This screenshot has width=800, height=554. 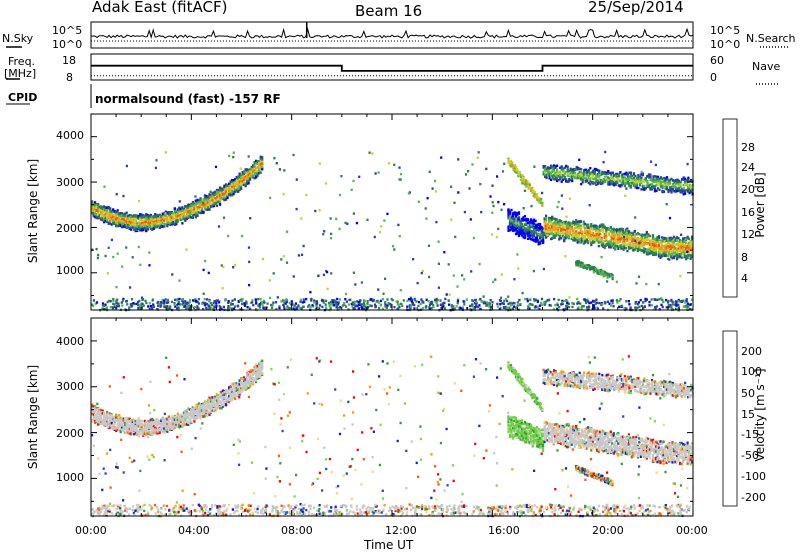 I want to click on date-label: 25/Sep/2014, so click(x=636, y=8).